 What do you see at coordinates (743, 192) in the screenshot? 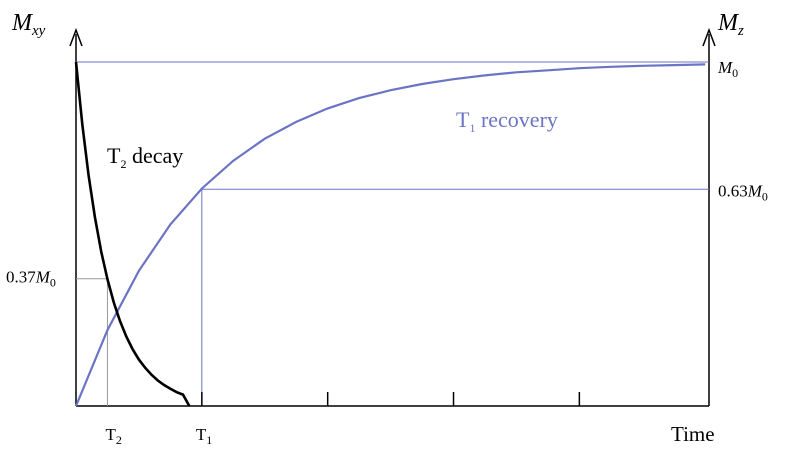
I see `063m0-label: 0.63M0` at bounding box center [743, 192].